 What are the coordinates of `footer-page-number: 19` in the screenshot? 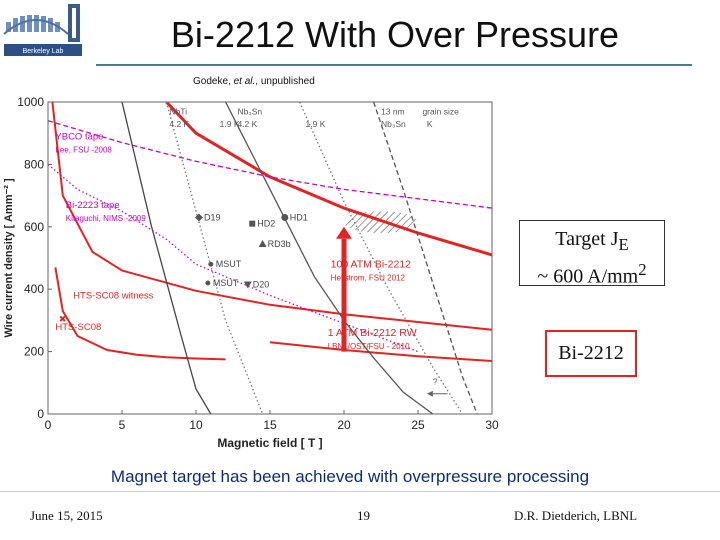 It's located at (363, 515).